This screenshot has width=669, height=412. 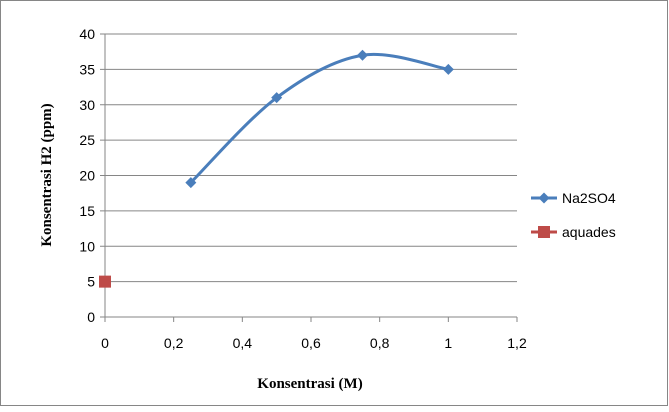 What do you see at coordinates (105, 343) in the screenshot?
I see `x-tick-label: 0` at bounding box center [105, 343].